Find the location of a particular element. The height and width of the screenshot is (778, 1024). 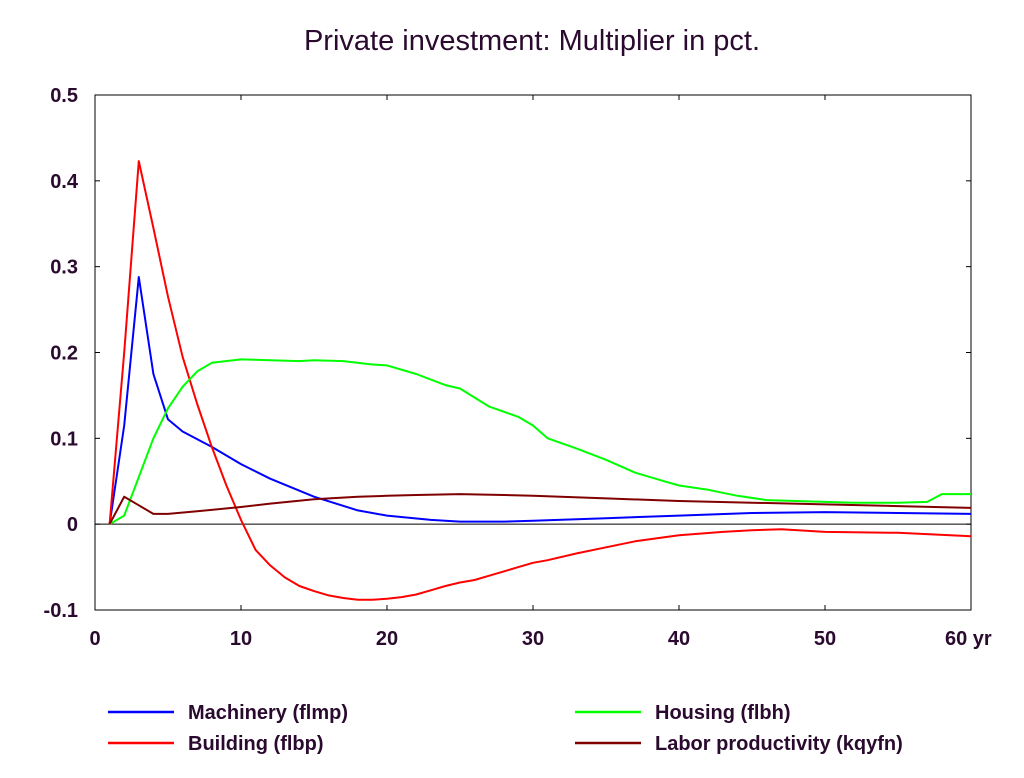

chart-title: Private investment: Multiplier in pct. is located at coordinates (532, 41).